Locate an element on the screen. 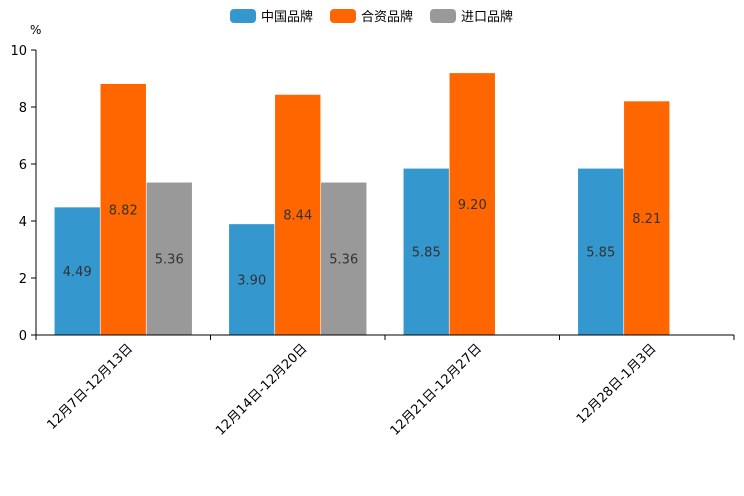 This screenshot has height=496, width=744. y-tick-label: 2 is located at coordinates (23, 279).